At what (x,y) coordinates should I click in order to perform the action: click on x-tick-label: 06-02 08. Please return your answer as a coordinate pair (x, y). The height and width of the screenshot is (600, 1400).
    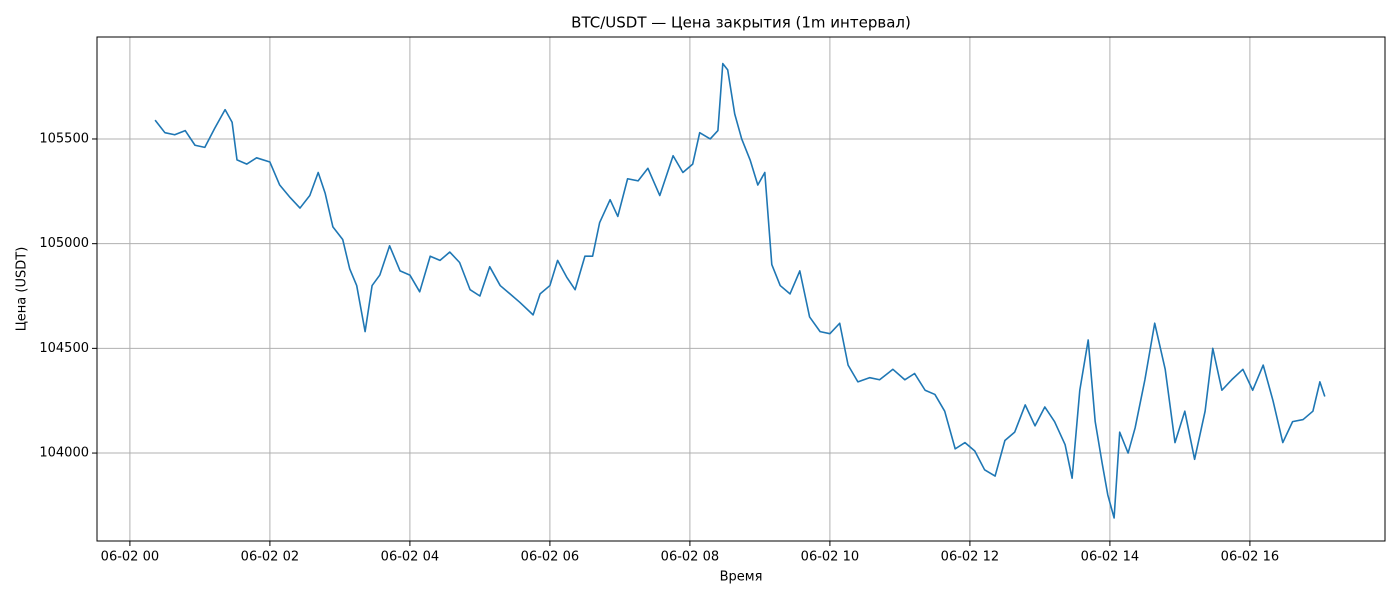
    Looking at the image, I should click on (690, 557).